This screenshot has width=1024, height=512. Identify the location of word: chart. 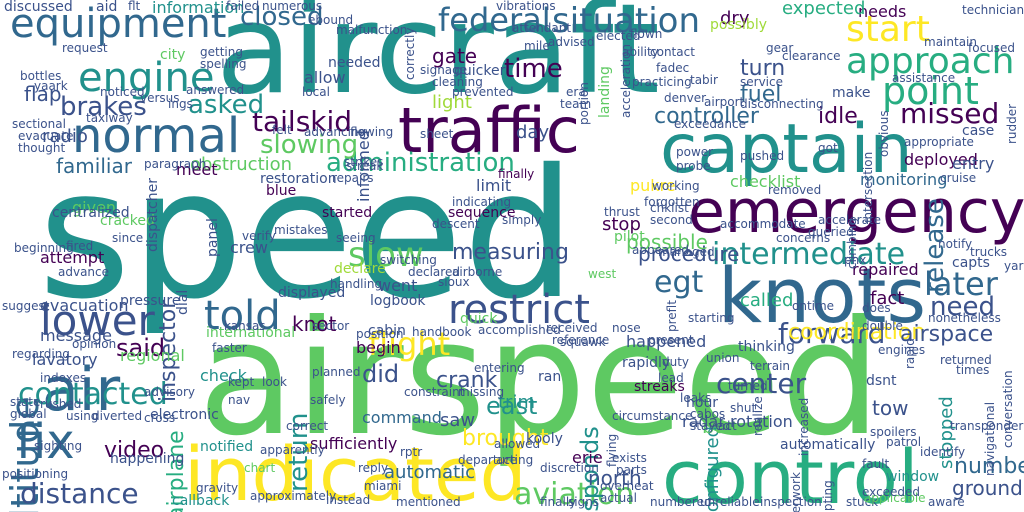
(260, 468).